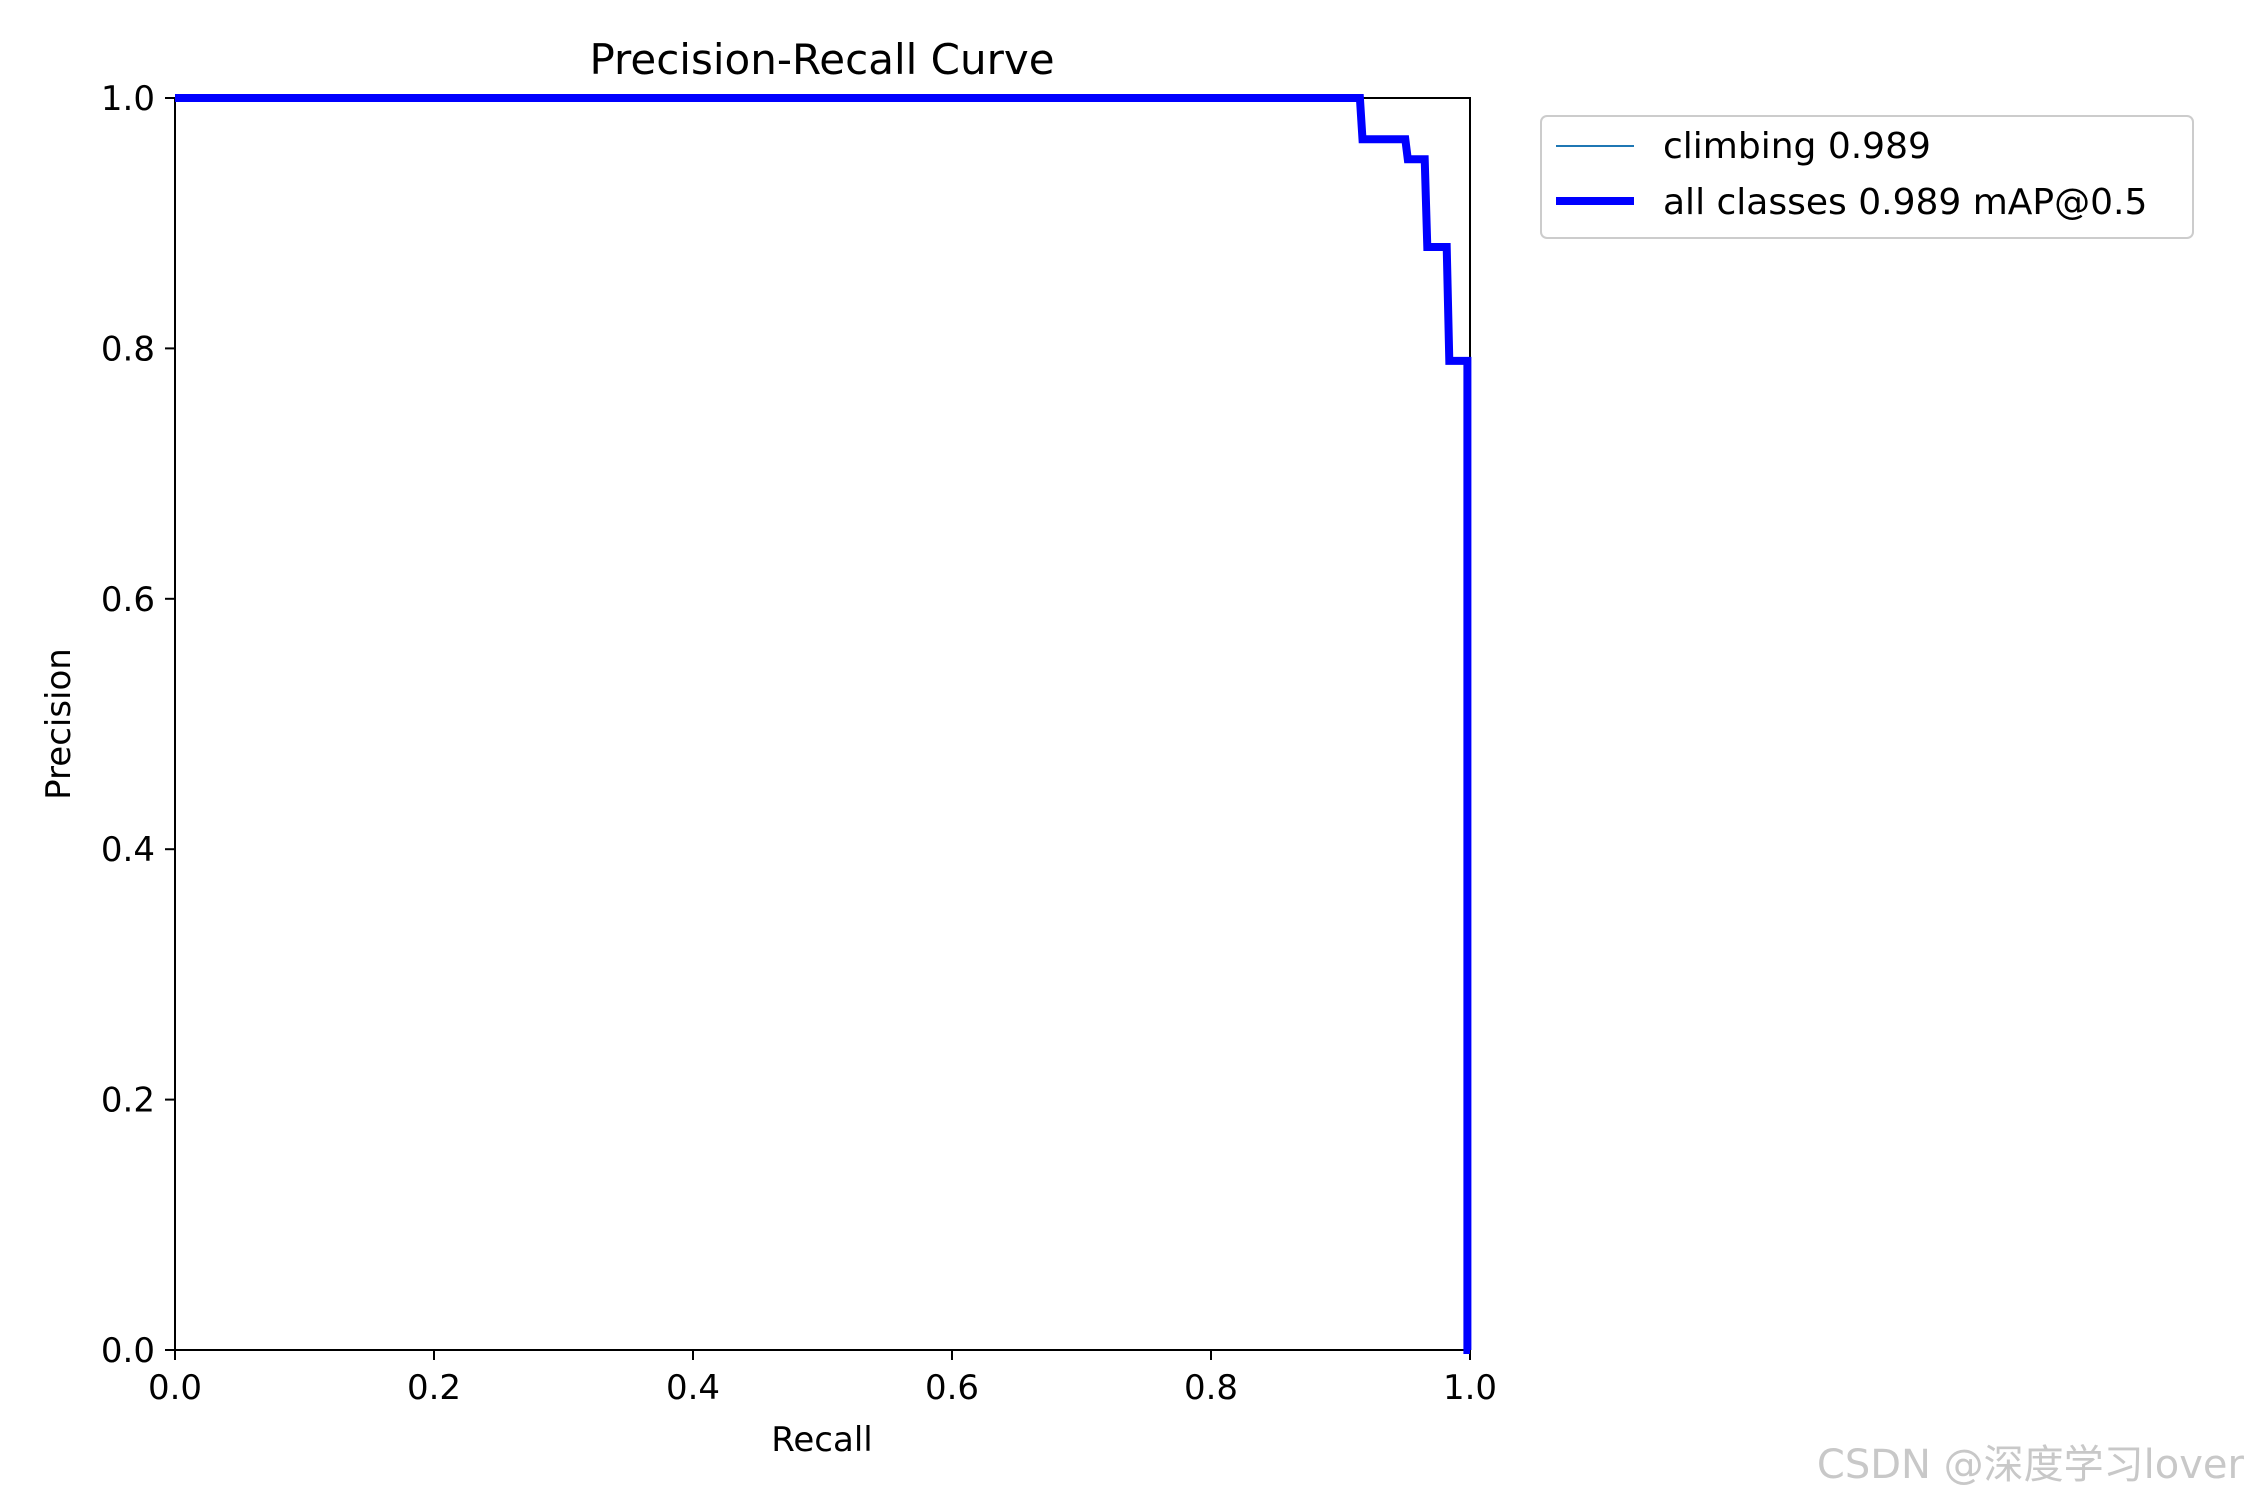 The image size is (2250, 1500). What do you see at coordinates (128, 1101) in the screenshot?
I see `y-tick-label: 0.2` at bounding box center [128, 1101].